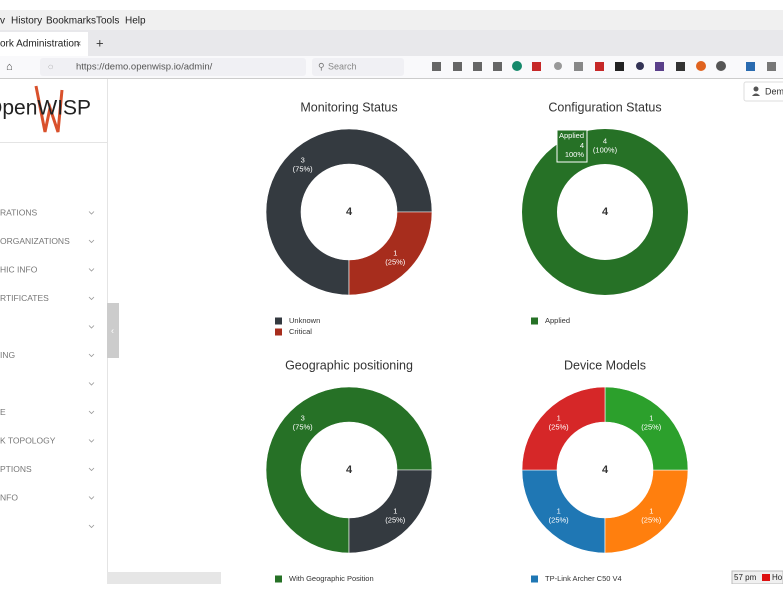 This screenshot has width=783, height=605. Describe the element at coordinates (321, 66) in the screenshot. I see `search-icon: ⚲` at that location.